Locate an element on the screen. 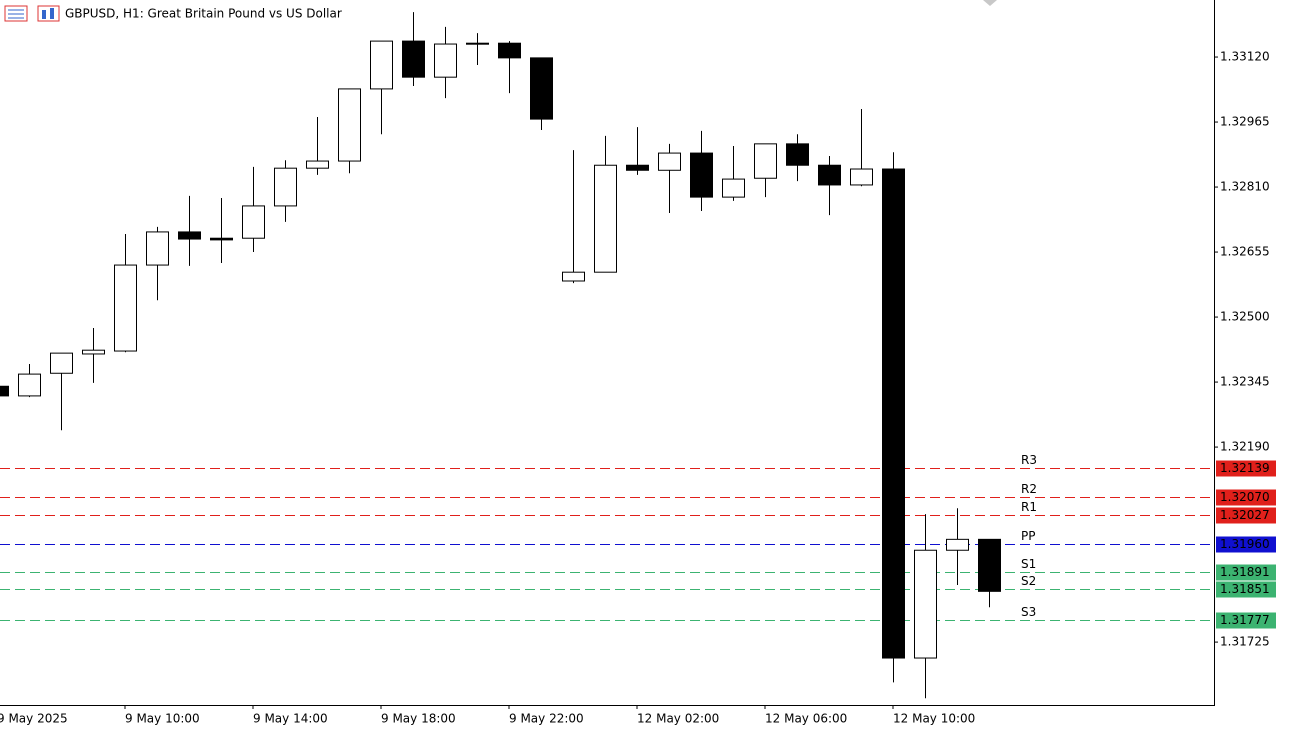 This screenshot has height=732, width=1293. x-tick-label: 9 May 2025 is located at coordinates (34, 719).